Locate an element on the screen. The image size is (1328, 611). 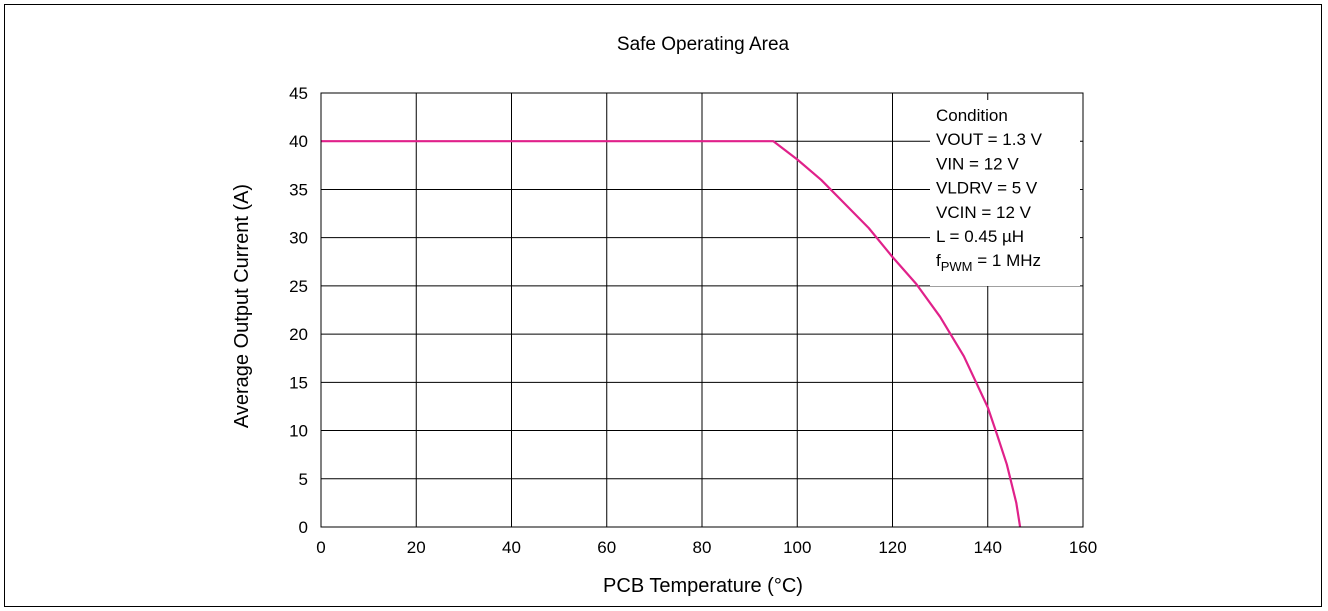
condition-line-0: VOUT = 1.3 V is located at coordinates (989, 139).